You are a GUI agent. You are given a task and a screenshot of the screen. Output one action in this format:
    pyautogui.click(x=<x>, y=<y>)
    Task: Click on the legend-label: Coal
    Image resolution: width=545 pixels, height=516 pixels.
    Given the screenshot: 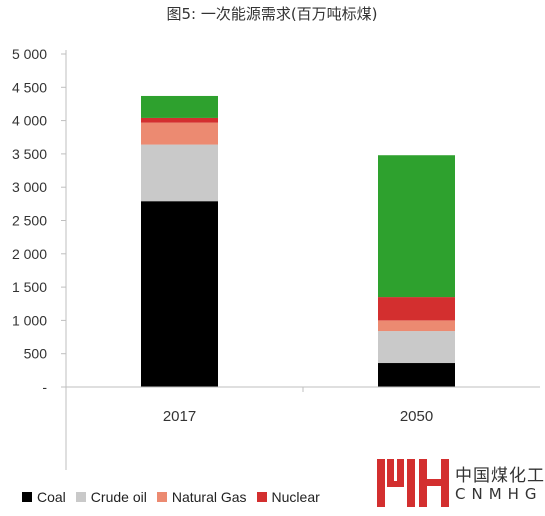 What is the action you would take?
    pyautogui.click(x=51, y=497)
    